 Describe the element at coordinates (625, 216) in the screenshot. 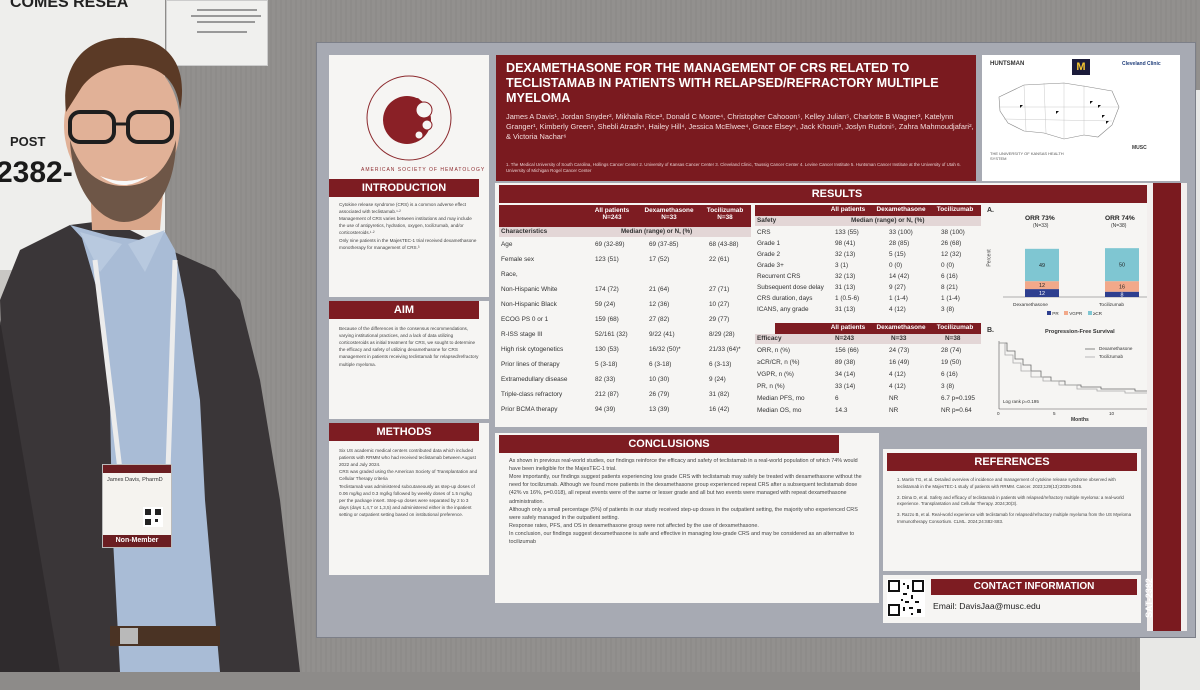

I see `characteristics-table-header` at that location.